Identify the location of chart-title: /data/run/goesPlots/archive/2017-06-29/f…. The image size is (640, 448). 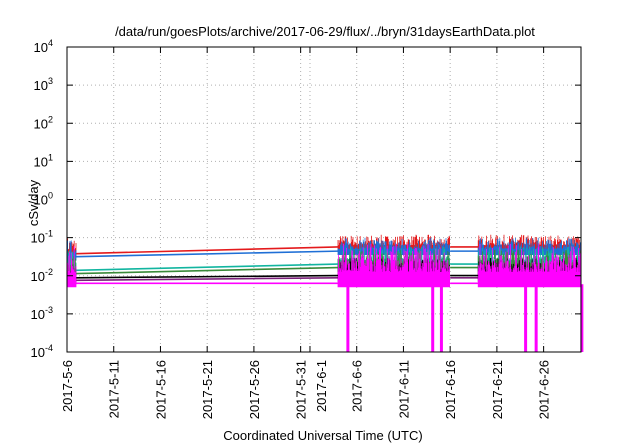
(325, 31).